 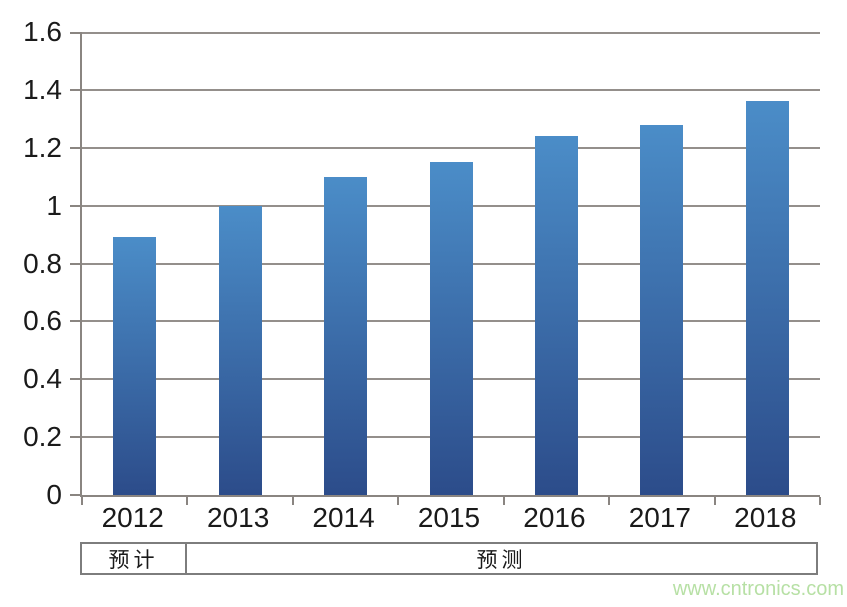 I want to click on x-axis-tick-label: 2016, so click(x=554, y=517).